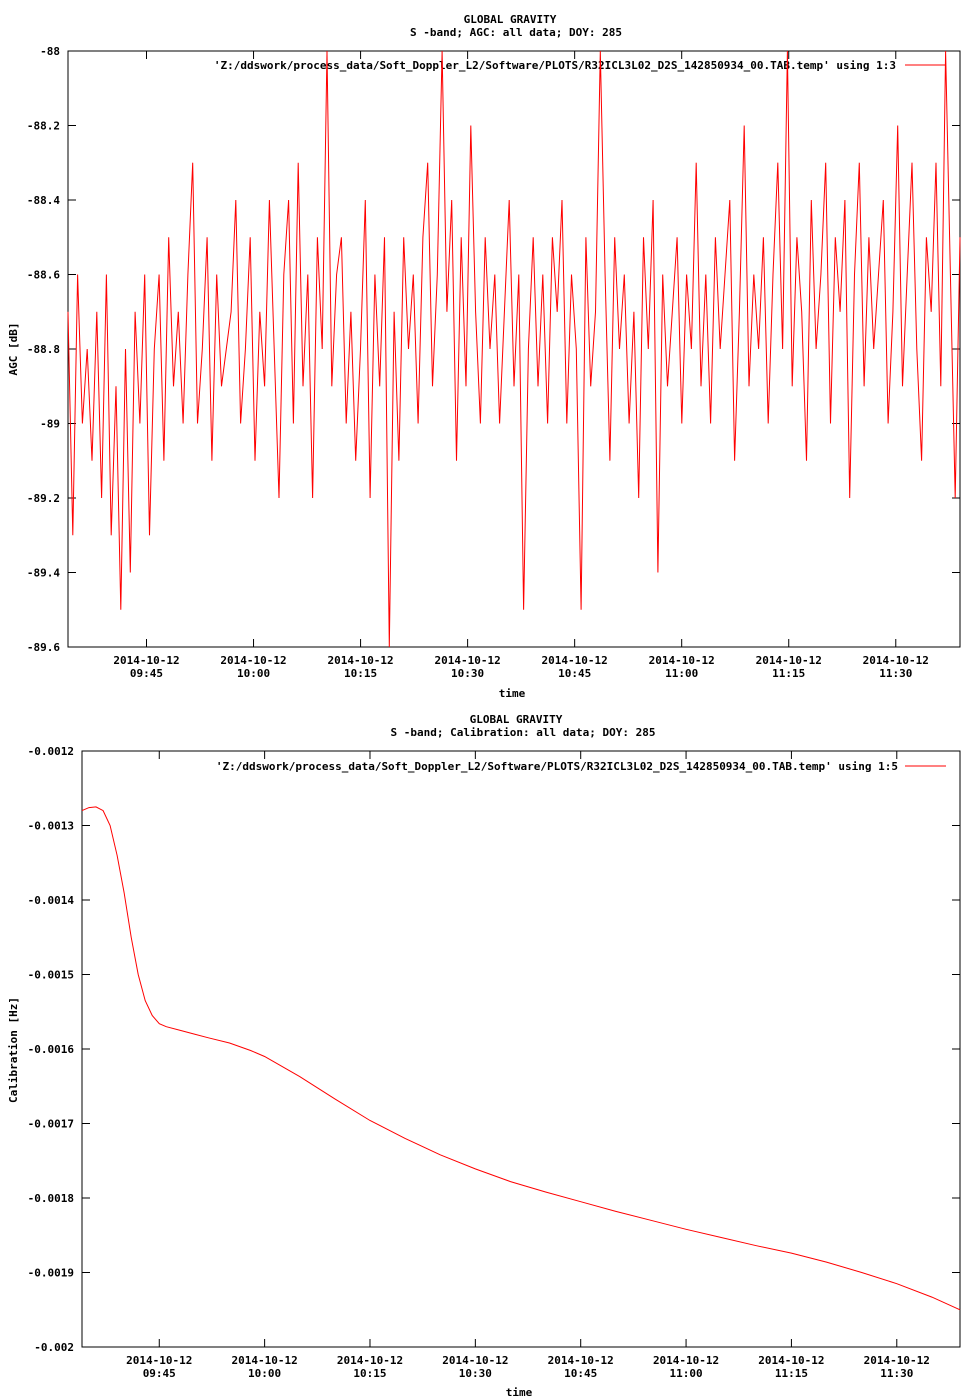  I want to click on agc-x-tick-time: 10:45, so click(574, 673).